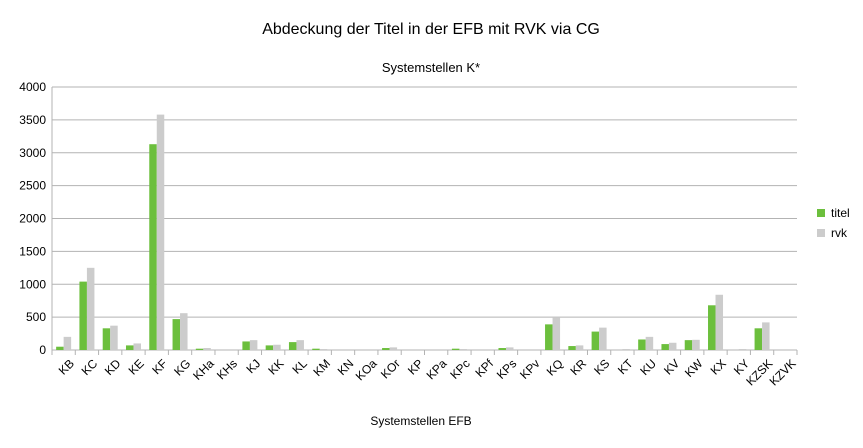 Image resolution: width=863 pixels, height=448 pixels. Describe the element at coordinates (603, 338) in the screenshot. I see `bar-rvk-KS` at that location.